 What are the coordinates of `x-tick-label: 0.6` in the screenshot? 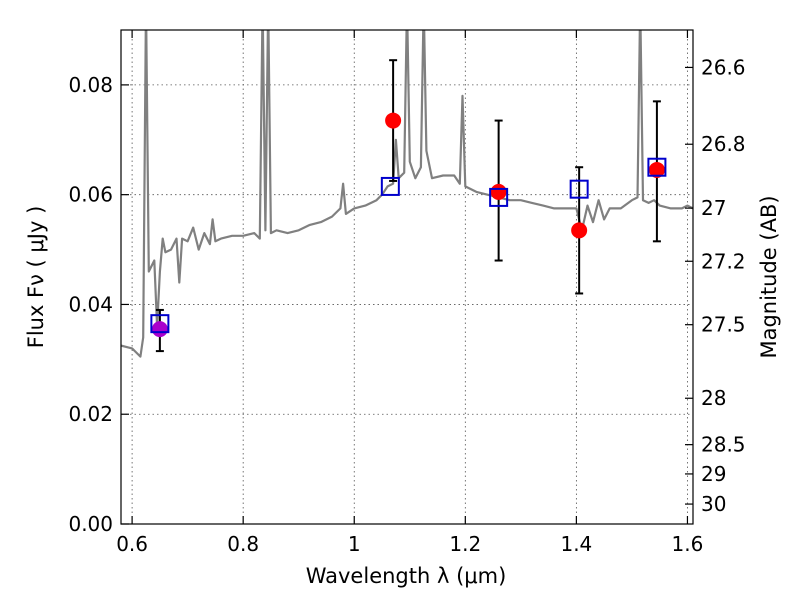 It's located at (132, 544).